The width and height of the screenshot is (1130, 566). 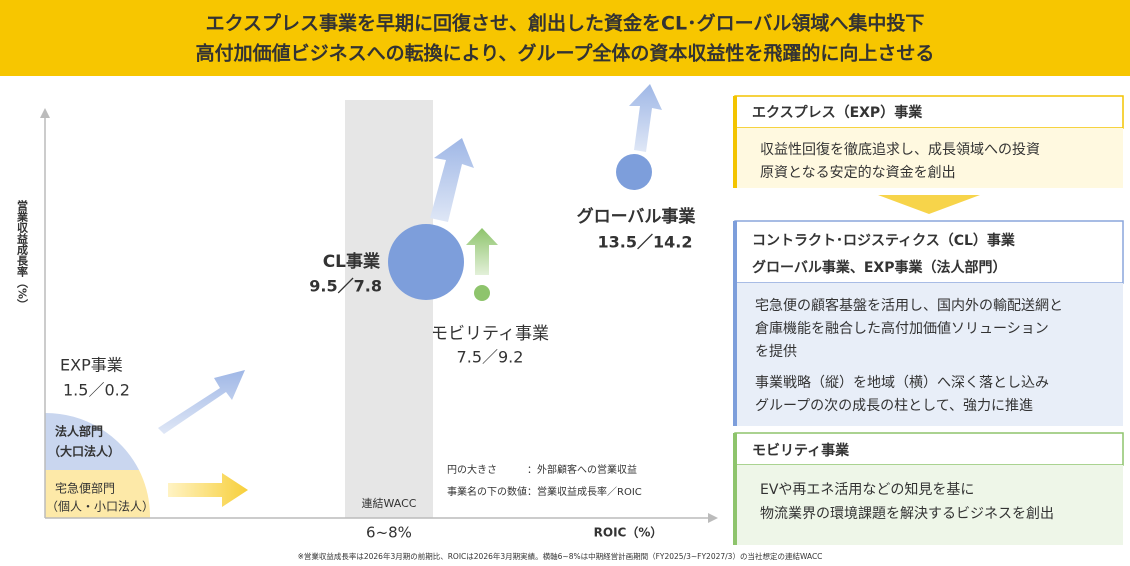 What do you see at coordinates (902, 383) in the screenshot?
I see `panel-text: 事業戦略（縦）を地域（横）へ深く落とし込み` at bounding box center [902, 383].